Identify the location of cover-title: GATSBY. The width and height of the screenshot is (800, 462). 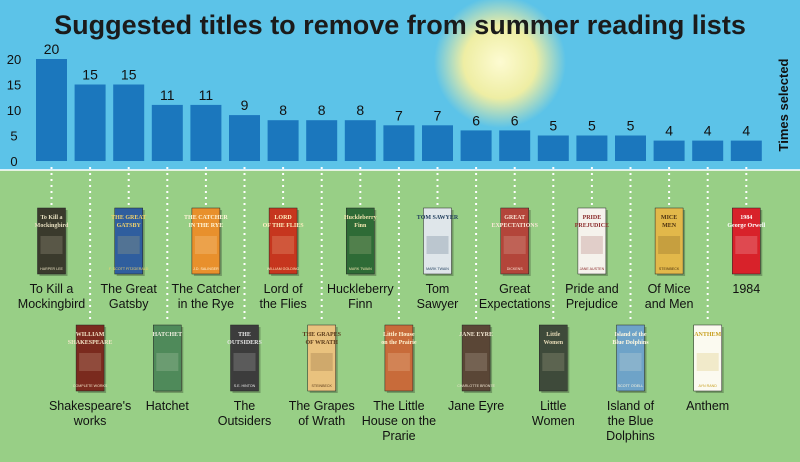
(129, 226).